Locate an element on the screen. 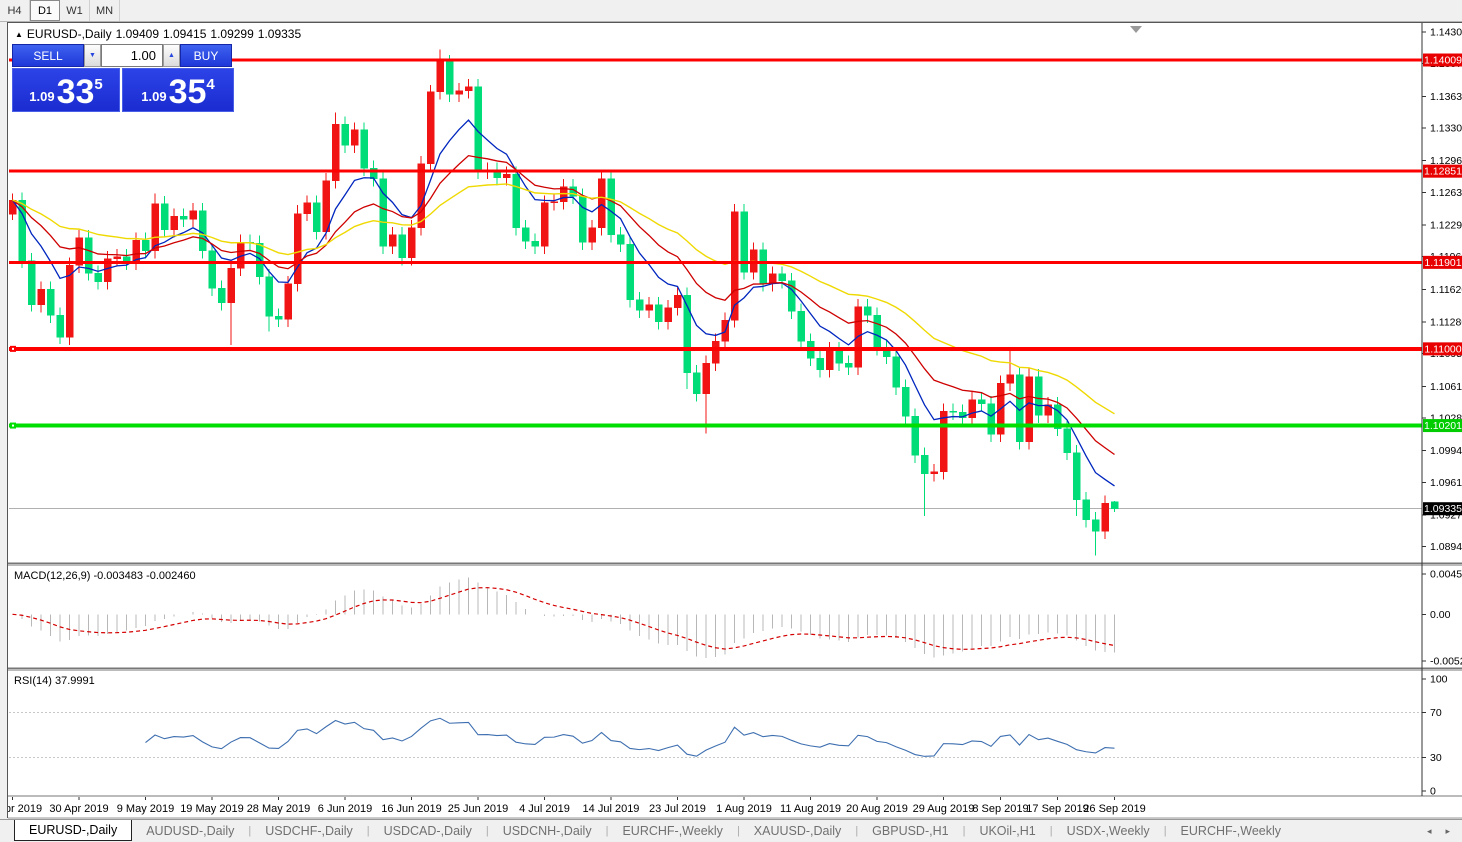 The width and height of the screenshot is (1462, 842). svg-text: 1.12851 is located at coordinates (1443, 172).